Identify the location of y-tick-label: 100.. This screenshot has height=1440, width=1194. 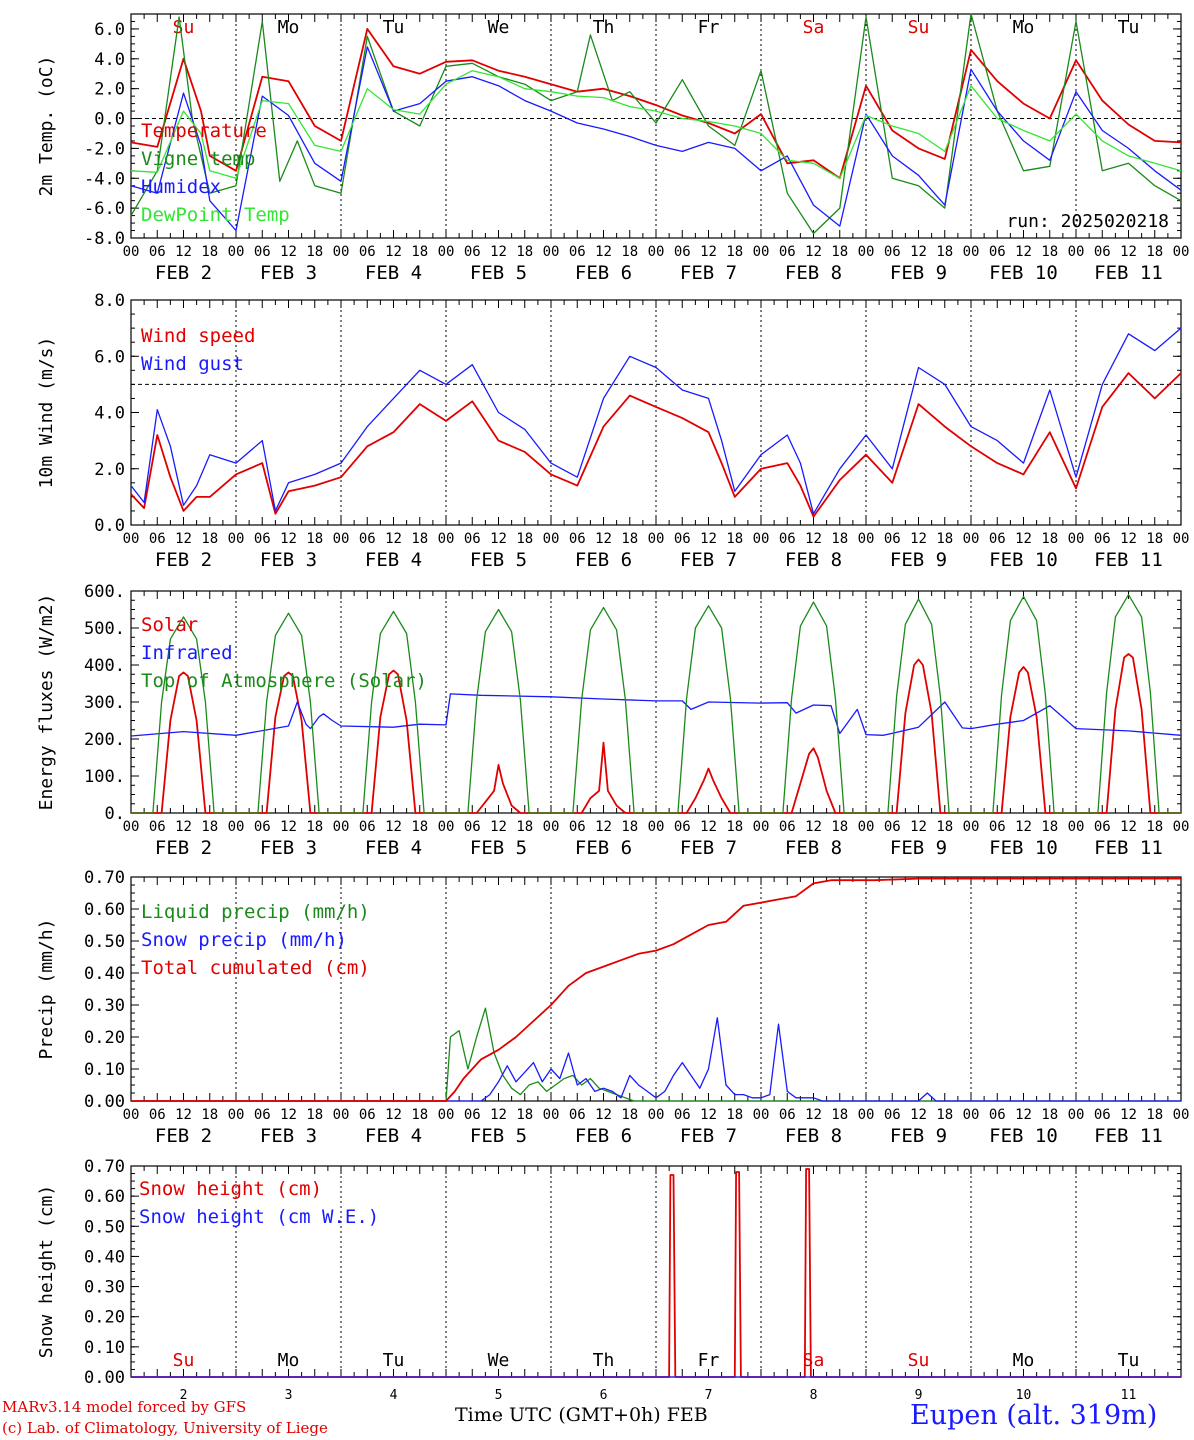
(104, 777).